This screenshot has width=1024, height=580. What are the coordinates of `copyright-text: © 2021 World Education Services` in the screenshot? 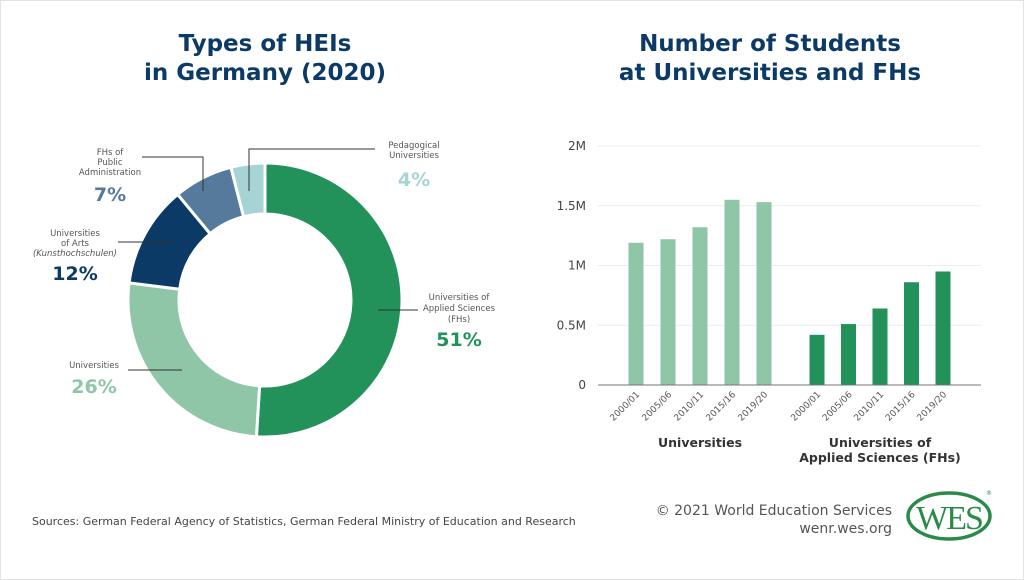 It's located at (773, 511).